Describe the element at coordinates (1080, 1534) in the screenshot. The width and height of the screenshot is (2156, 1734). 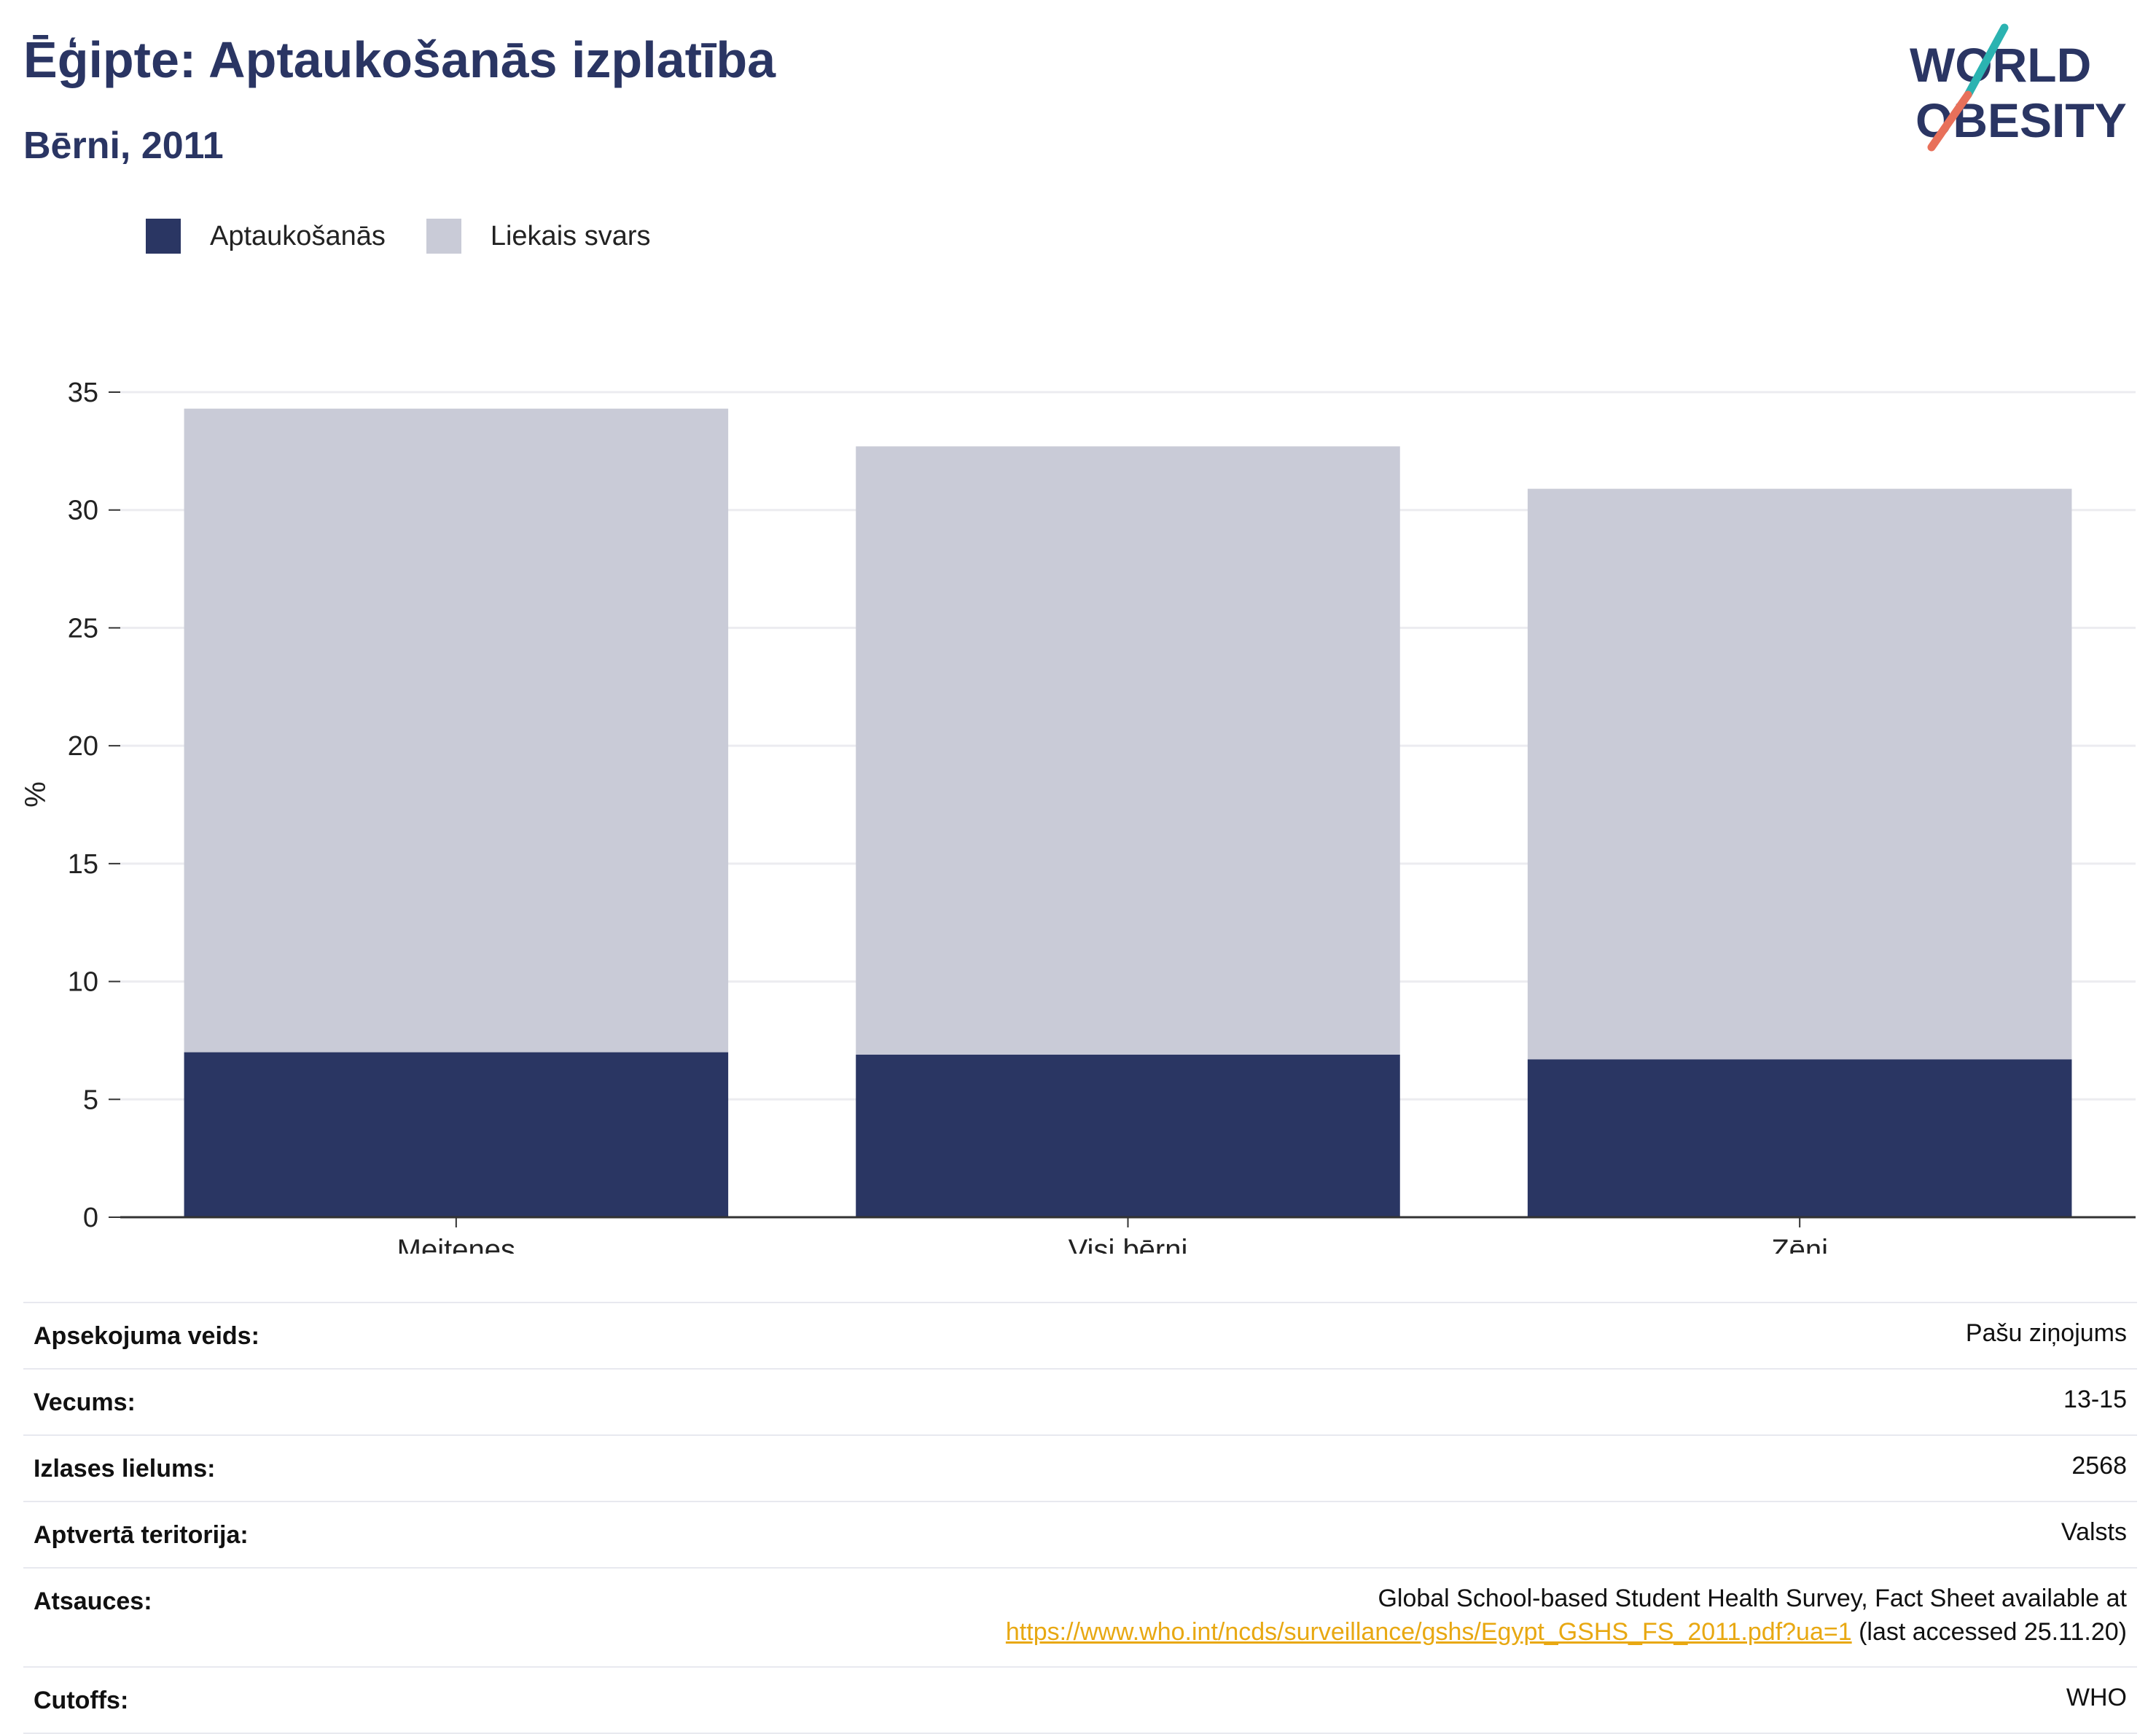
I see `info-row-coverage: Aptvertā teritorija: Valsts` at that location.